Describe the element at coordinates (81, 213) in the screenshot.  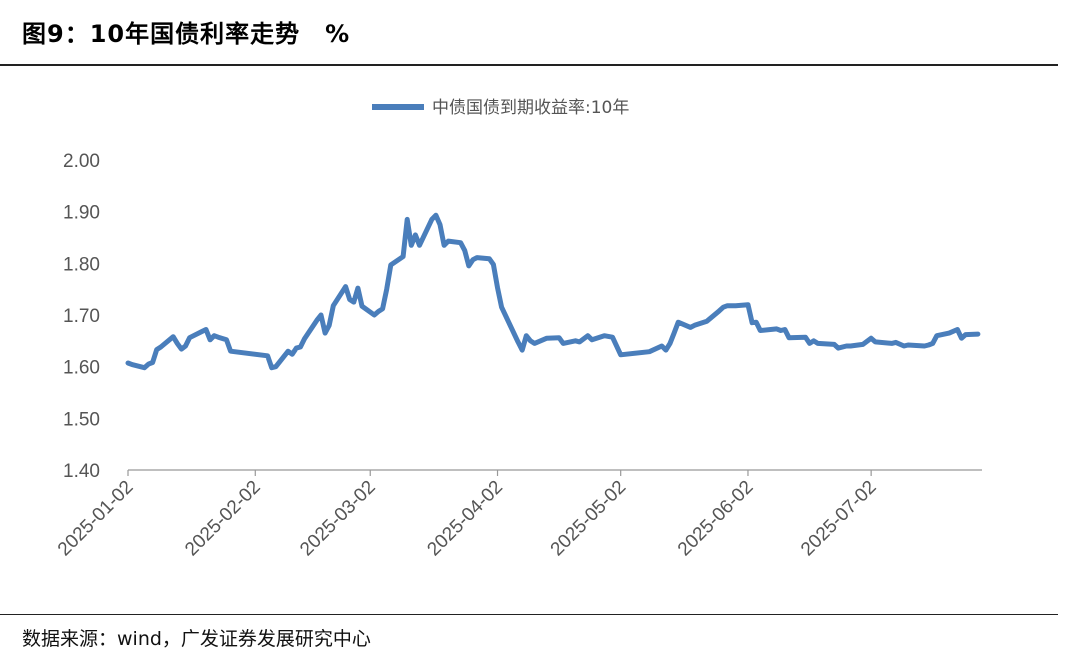
I see `y-tick-label: 1.90` at that location.